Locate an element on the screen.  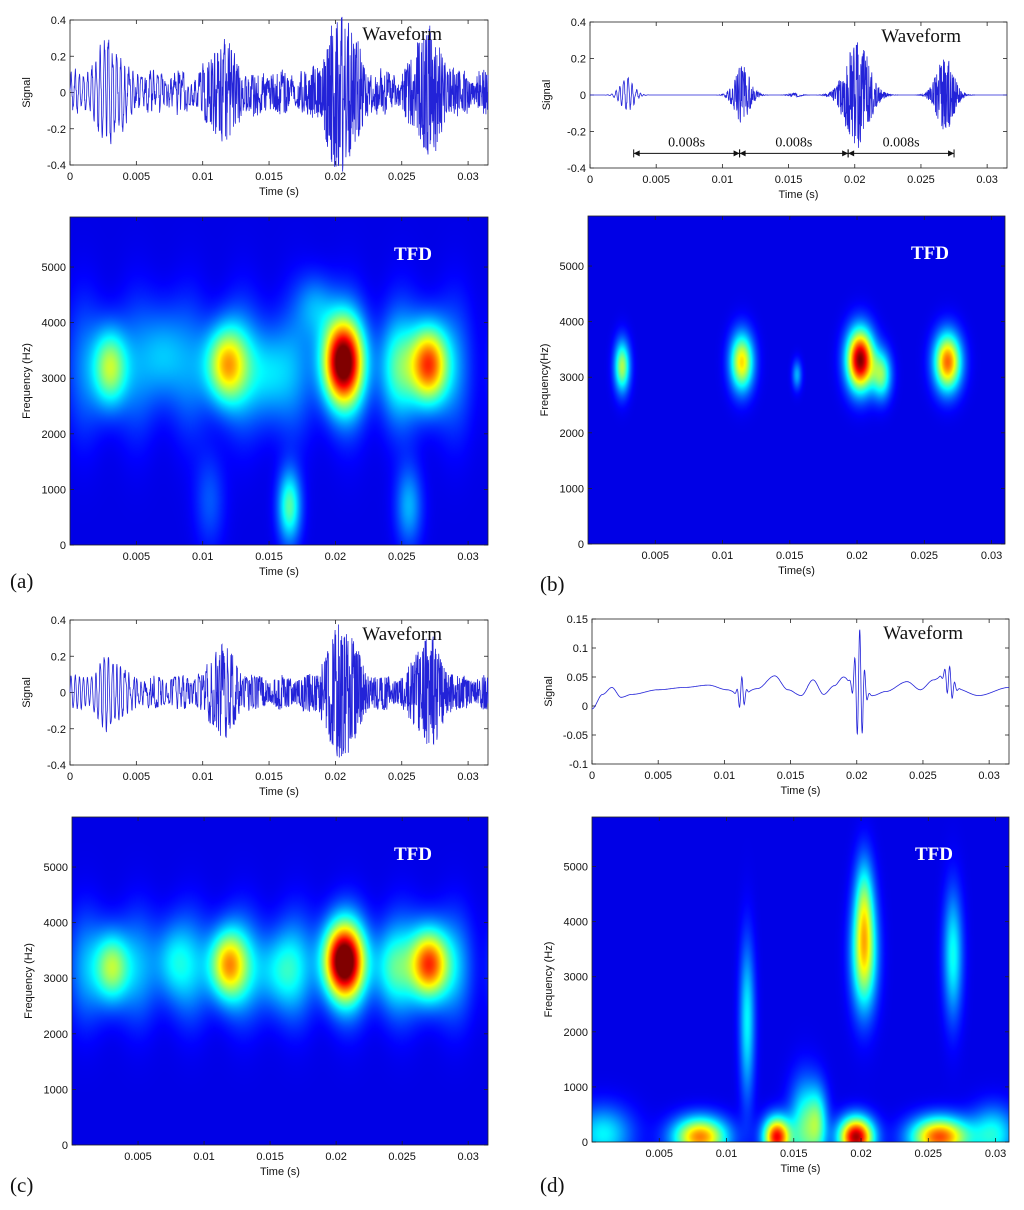
b-tfd-heatmap is located at coordinates (796, 380).